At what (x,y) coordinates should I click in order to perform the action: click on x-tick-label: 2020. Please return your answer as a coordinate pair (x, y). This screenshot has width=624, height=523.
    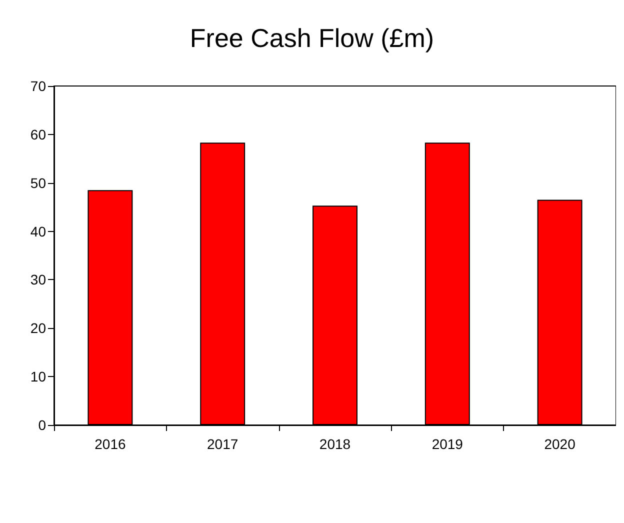
    Looking at the image, I should click on (560, 444).